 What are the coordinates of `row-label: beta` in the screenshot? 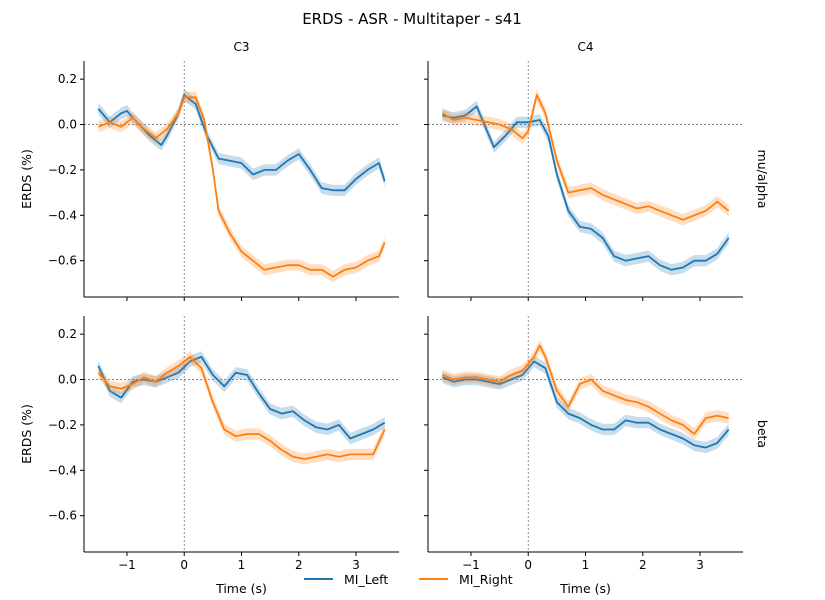 It's located at (762, 434).